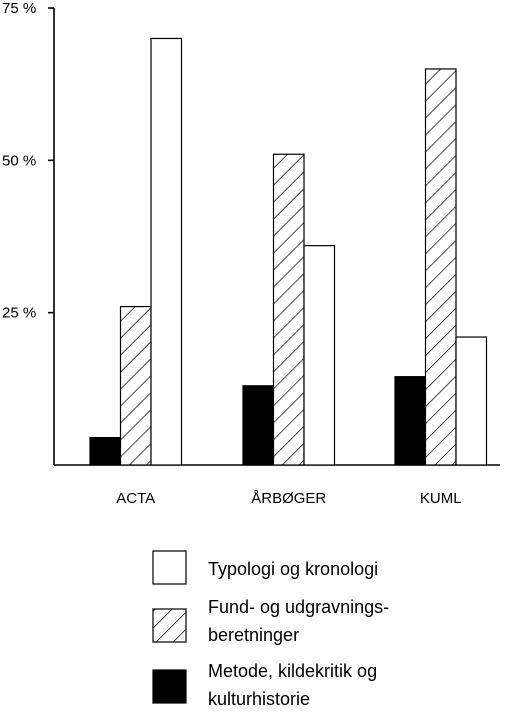 Image resolution: width=515 pixels, height=716 pixels. I want to click on y-tick-label: 75 %, so click(19, 8).